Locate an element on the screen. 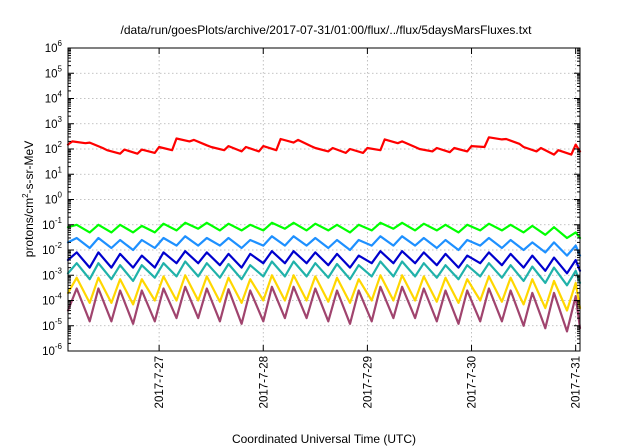 This screenshot has width=640, height=448. y-tick-label: 10⁵ is located at coordinates (54, 72).